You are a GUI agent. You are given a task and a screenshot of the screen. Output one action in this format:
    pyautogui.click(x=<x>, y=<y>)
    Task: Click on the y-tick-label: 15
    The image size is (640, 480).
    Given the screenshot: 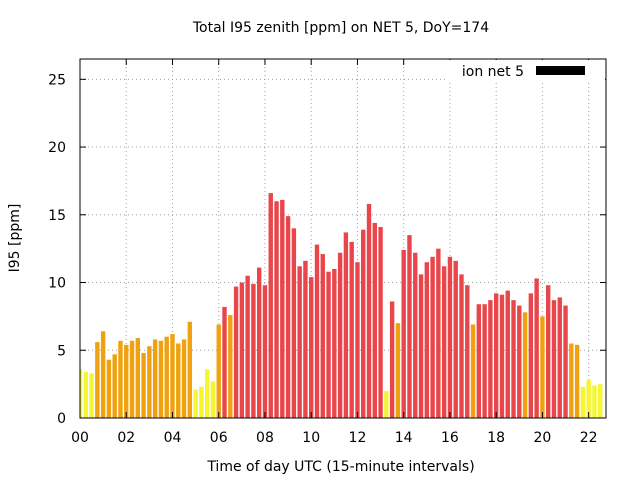 What is the action you would take?
    pyautogui.click(x=57, y=216)
    